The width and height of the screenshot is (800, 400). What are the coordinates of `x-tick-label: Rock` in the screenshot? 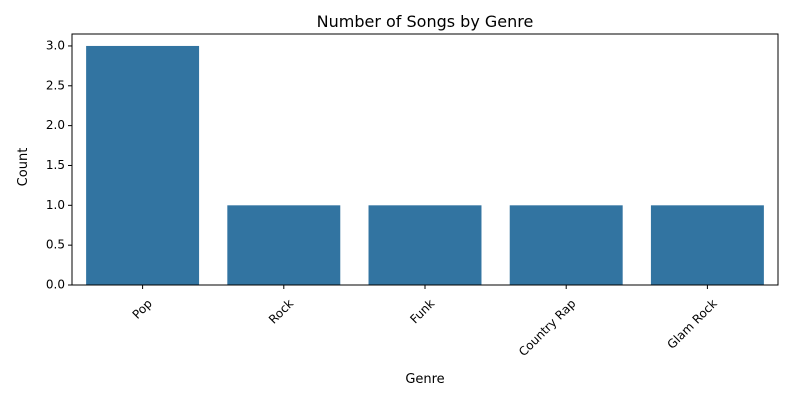 It's located at (281, 311).